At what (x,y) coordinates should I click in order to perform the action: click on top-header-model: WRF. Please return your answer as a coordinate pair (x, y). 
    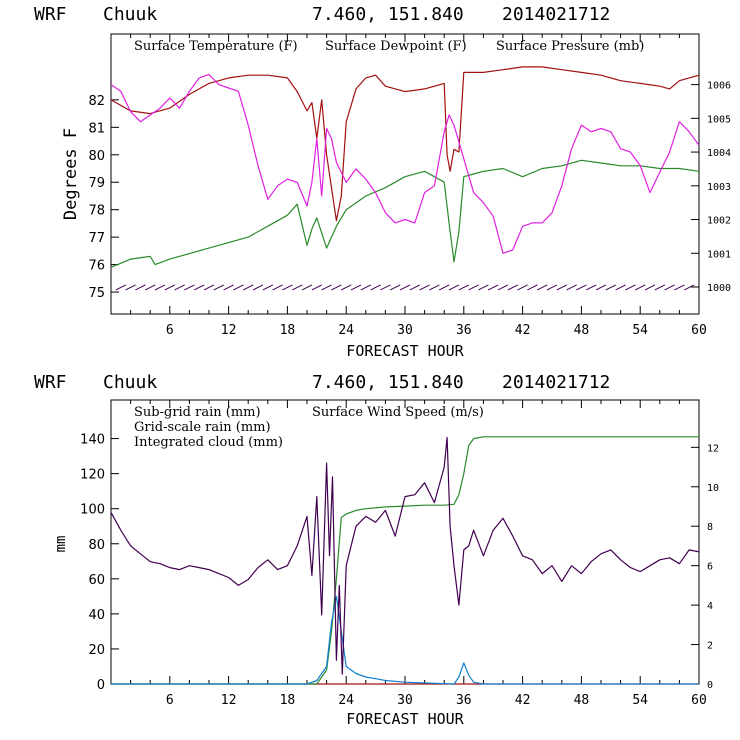
    Looking at the image, I should click on (50, 14).